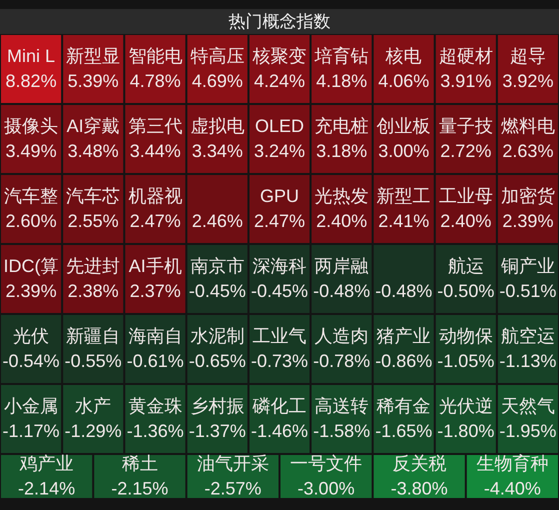  Describe the element at coordinates (341, 126) in the screenshot. I see `category-label: 充电桩` at that location.